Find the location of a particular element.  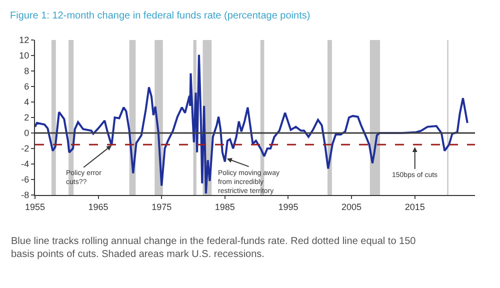

y-tick-label: -4 is located at coordinates (25, 164).